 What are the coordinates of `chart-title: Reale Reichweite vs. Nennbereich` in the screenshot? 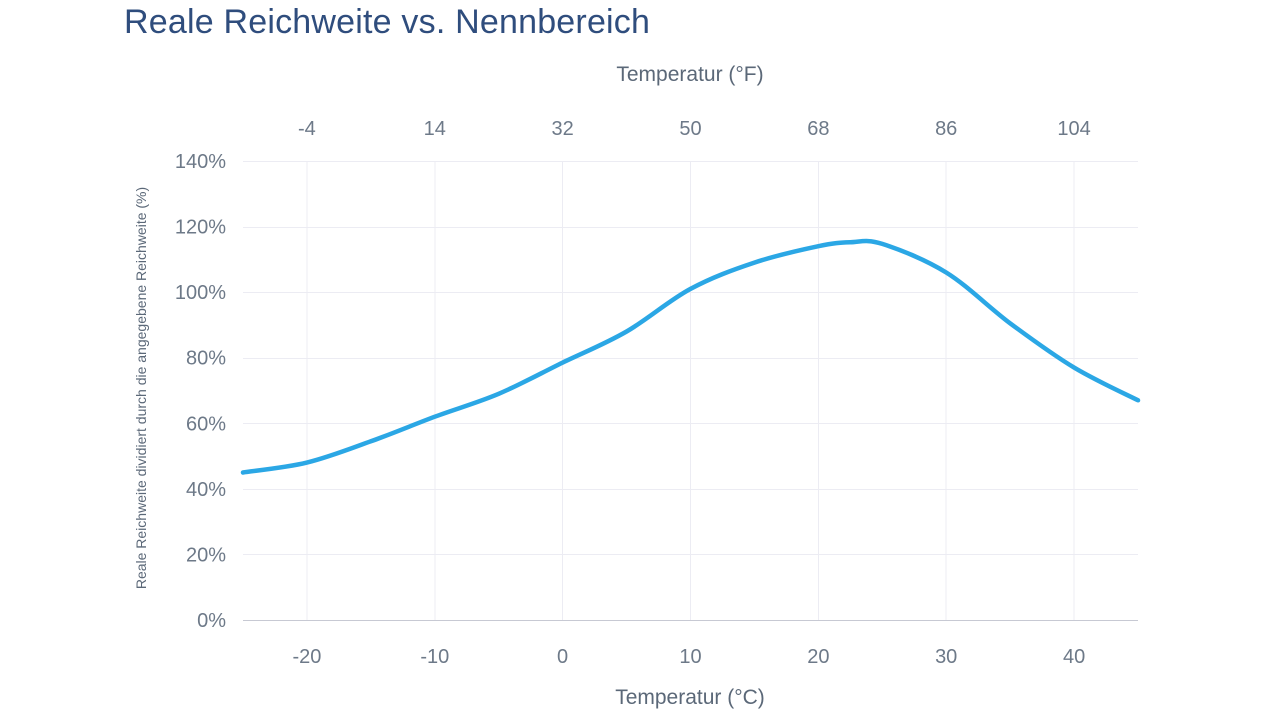 It's located at (387, 22).